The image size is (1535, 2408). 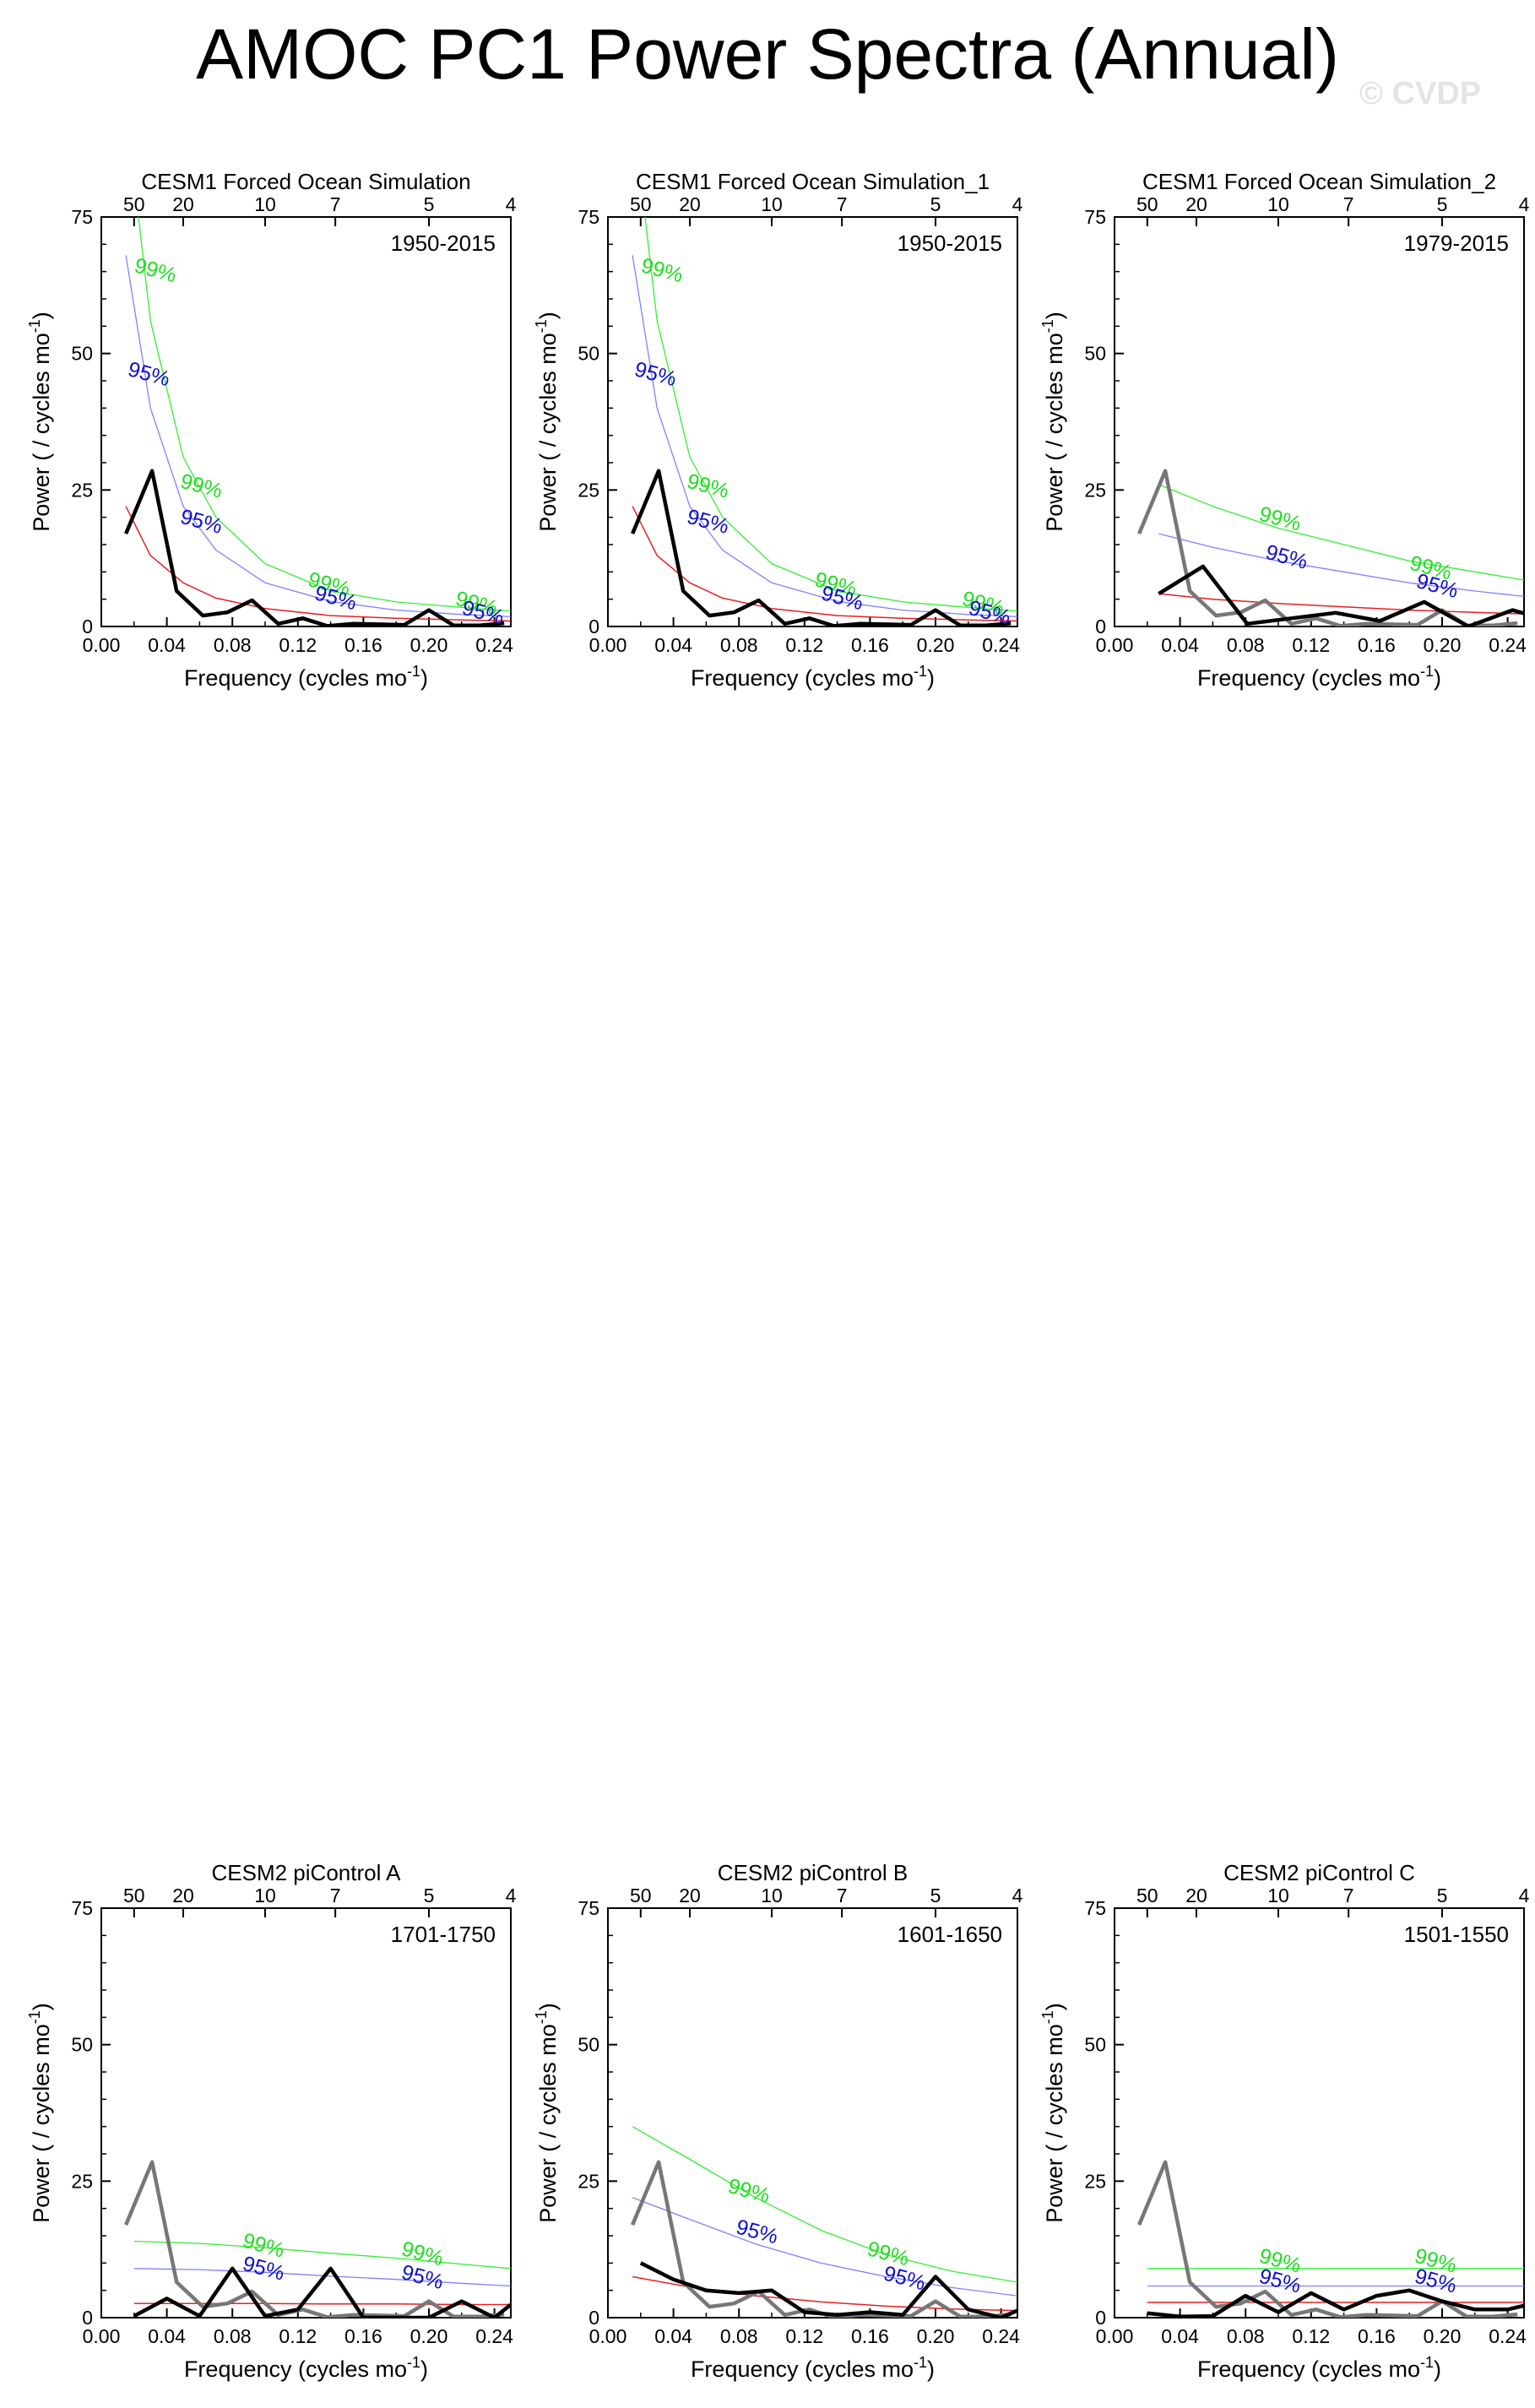 I want to click on panel-title: CESM1 Forced Ocean Simulation_1, so click(x=813, y=181).